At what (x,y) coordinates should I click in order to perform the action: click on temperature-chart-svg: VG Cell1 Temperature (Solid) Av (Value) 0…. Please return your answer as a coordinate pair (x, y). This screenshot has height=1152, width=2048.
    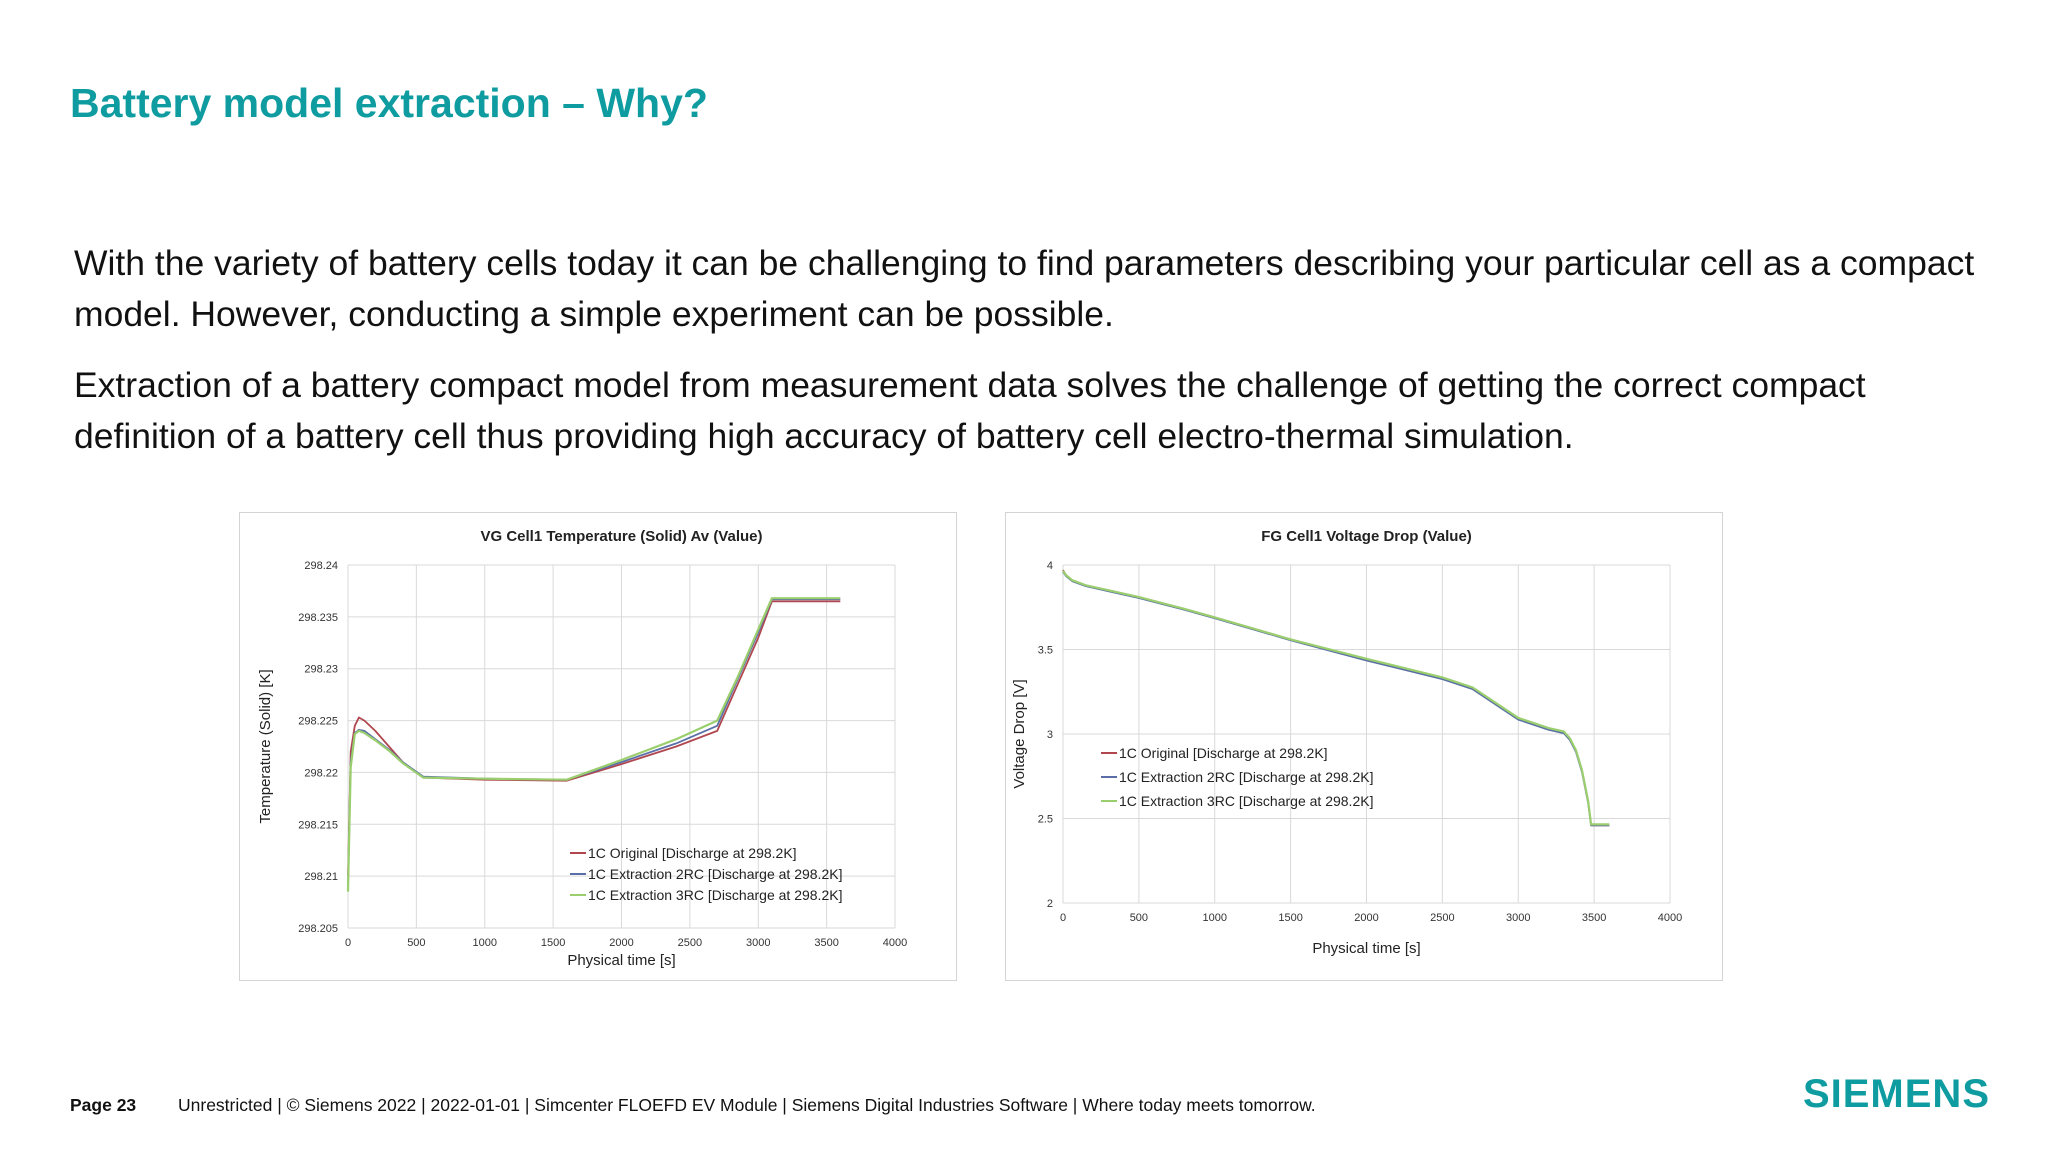
    Looking at the image, I should click on (582, 748).